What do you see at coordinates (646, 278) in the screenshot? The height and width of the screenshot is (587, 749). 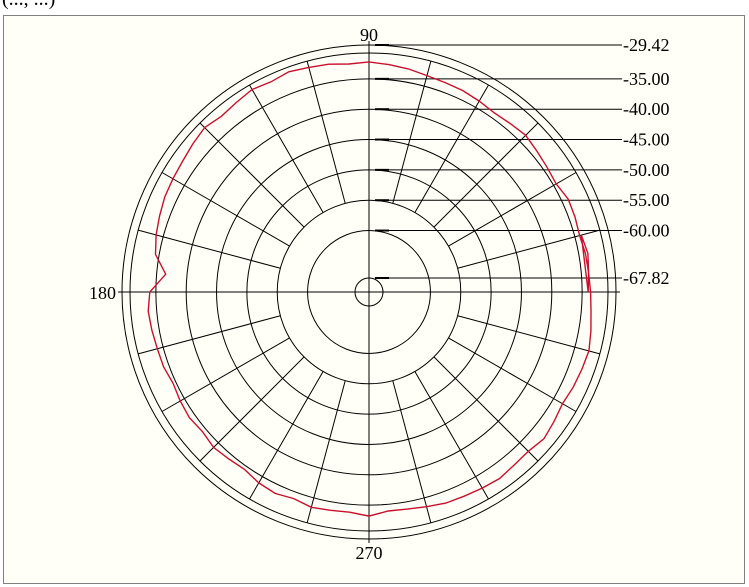 I see `radial-tick-label: -67.82` at bounding box center [646, 278].